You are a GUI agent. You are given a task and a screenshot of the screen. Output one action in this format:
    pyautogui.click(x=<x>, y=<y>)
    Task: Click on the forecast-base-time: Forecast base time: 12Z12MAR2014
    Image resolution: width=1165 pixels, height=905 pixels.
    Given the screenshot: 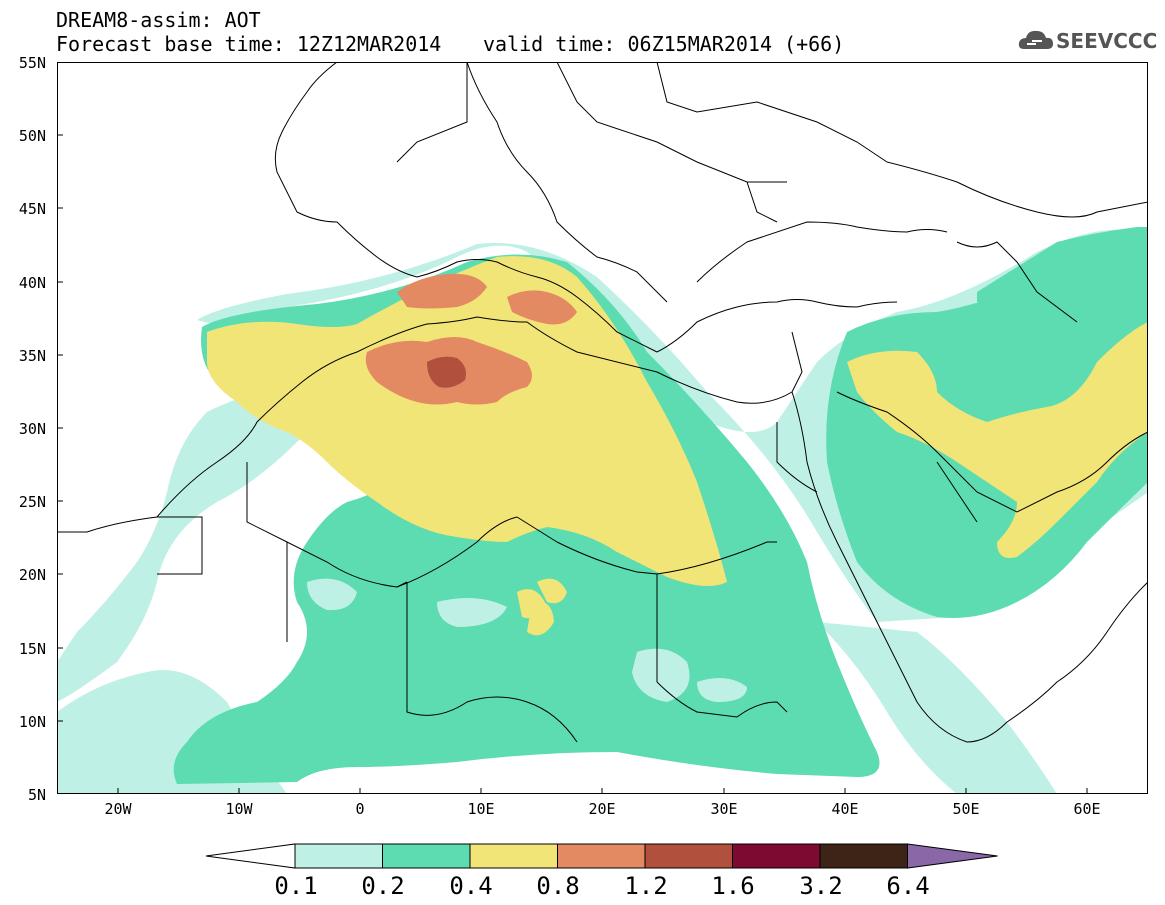 What is the action you would take?
    pyautogui.click(x=249, y=44)
    